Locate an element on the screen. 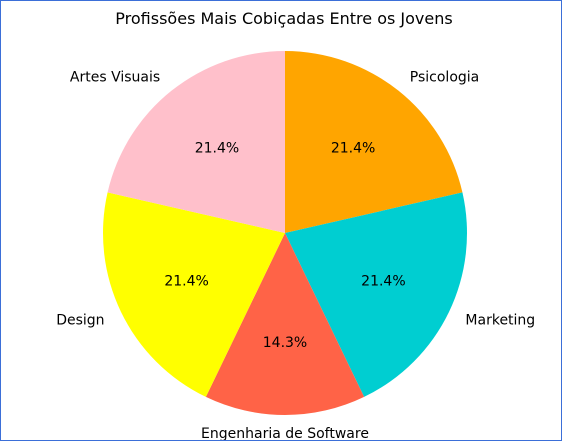  pie-slice-psicologia is located at coordinates (374, 142).